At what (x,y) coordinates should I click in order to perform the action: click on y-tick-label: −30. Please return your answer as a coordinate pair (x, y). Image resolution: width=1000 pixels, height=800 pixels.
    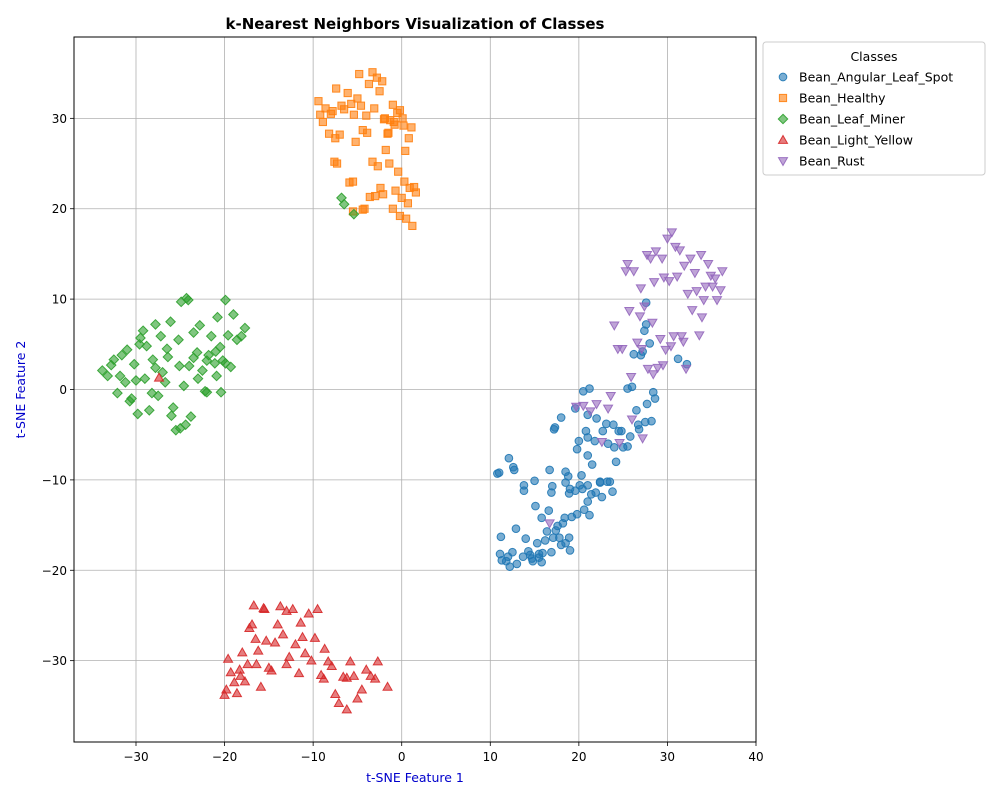
    Looking at the image, I should click on (54, 661).